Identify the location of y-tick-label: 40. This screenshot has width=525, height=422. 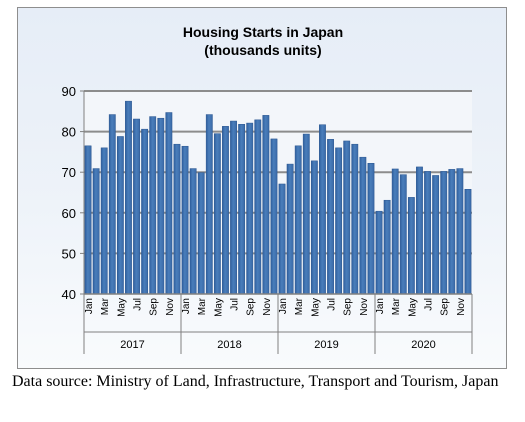
(69, 294).